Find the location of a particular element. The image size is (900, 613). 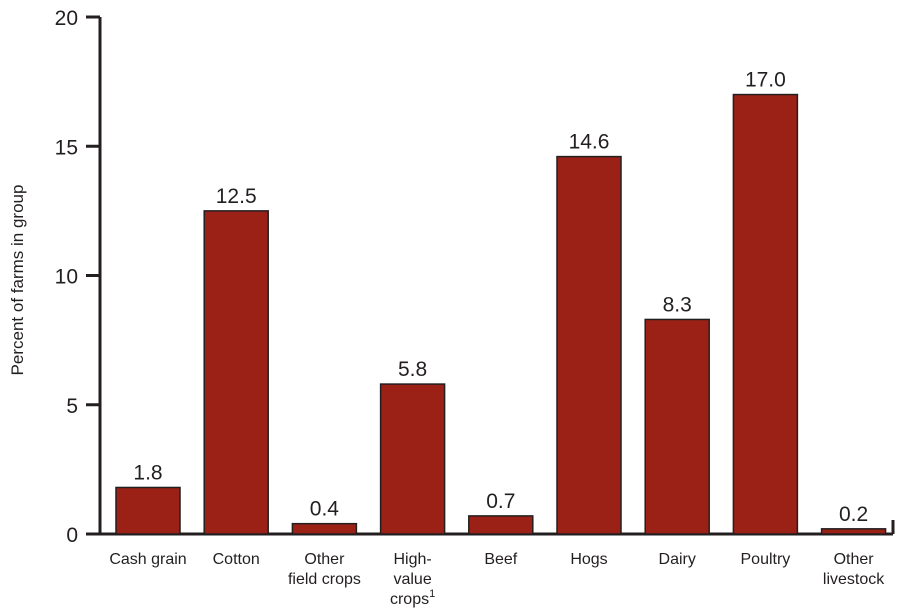

category-label: Cash grain is located at coordinates (147, 559).